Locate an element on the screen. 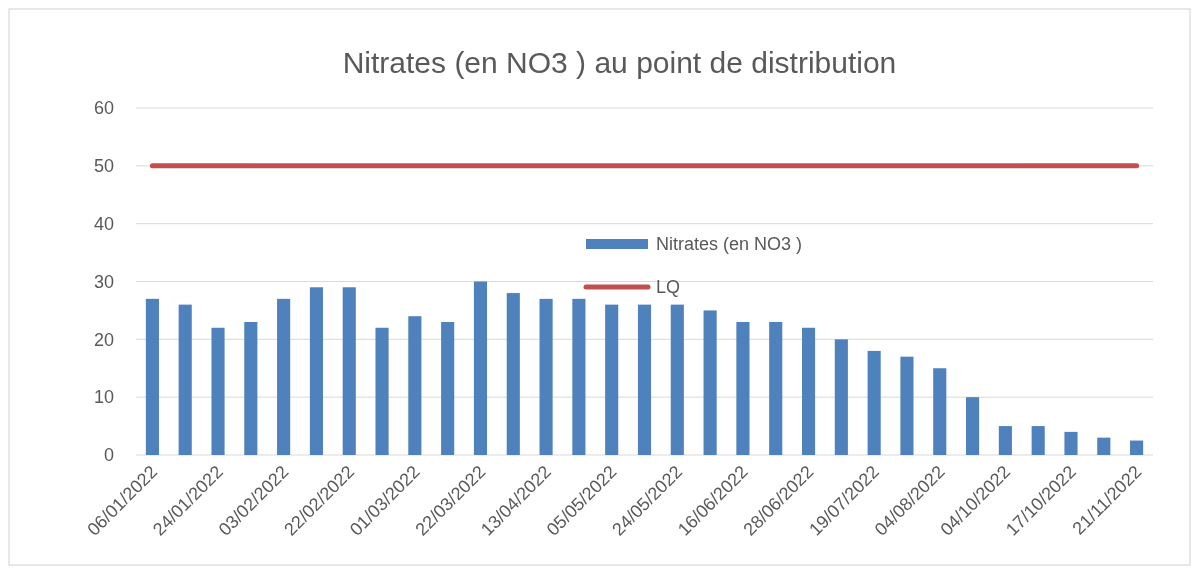  y-tick-label: 50 is located at coordinates (103, 166).